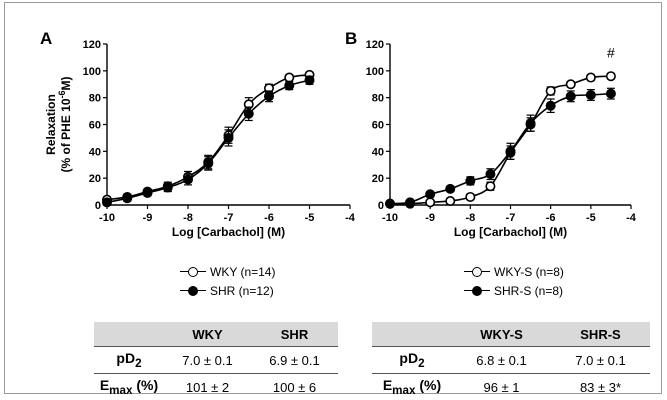 The image size is (667, 400). Describe the element at coordinates (51, 124) in the screenshot. I see `y-axis-label: Relaxation` at that location.